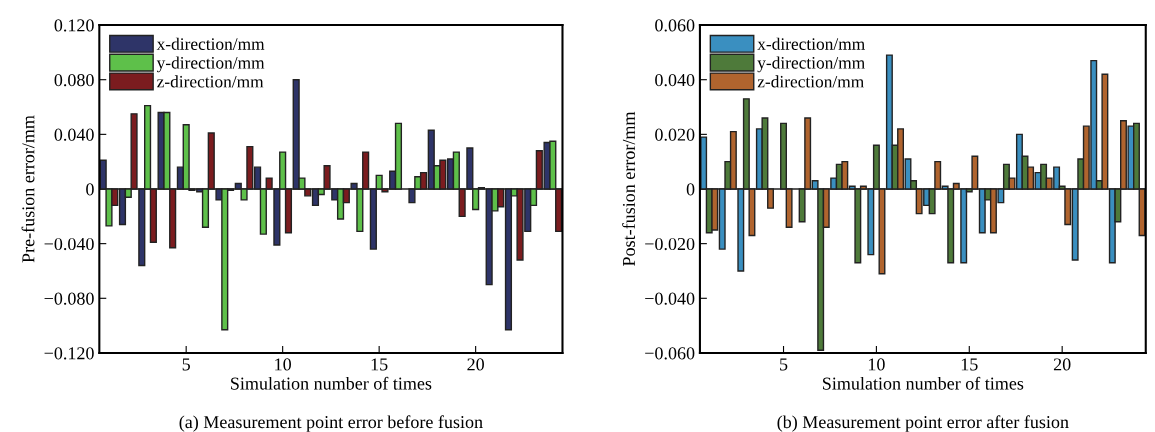 The image size is (1155, 432). I want to click on y-axis-title: Pre-fusion error/mm, so click(28, 189).